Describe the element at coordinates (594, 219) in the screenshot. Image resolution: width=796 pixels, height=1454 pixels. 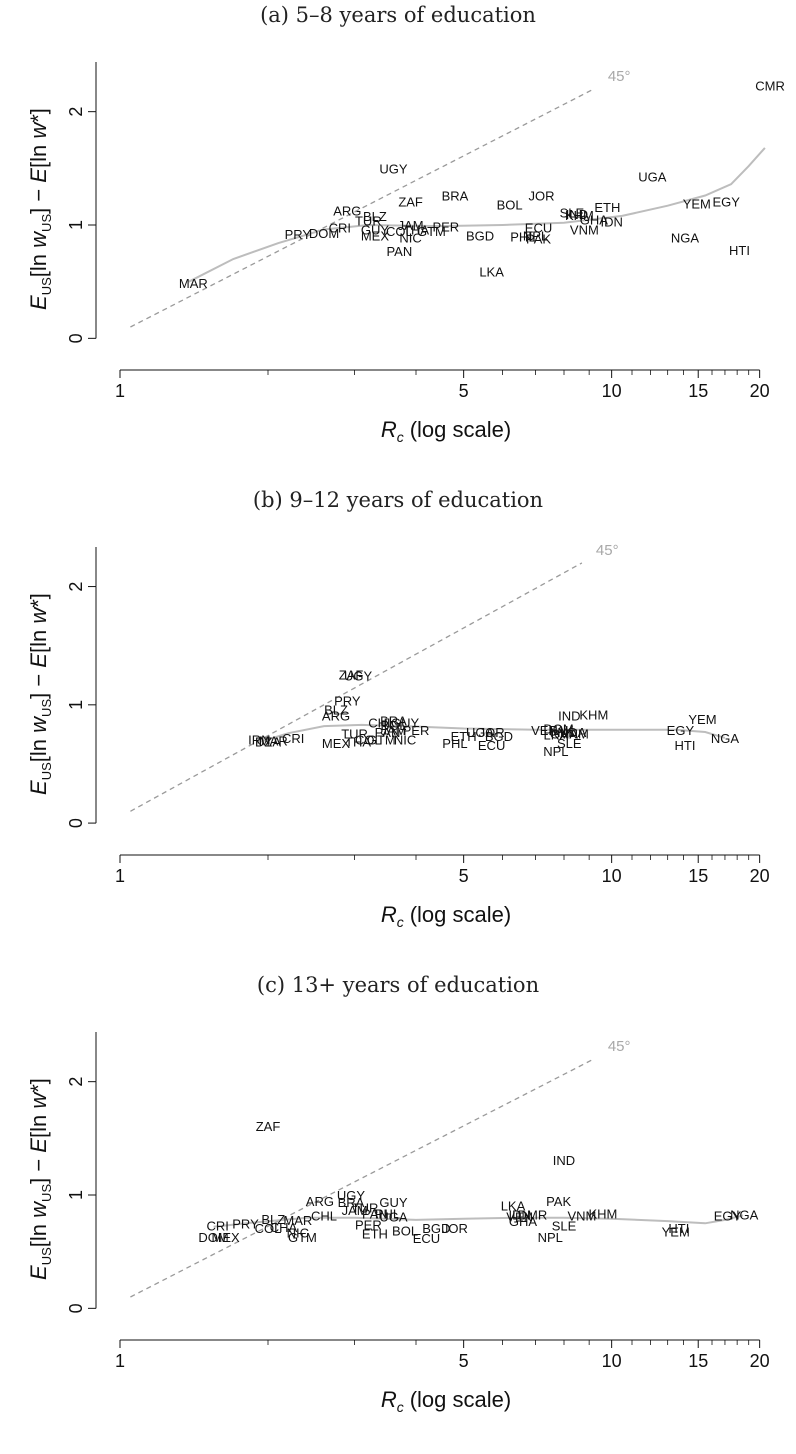
I see `country-label: GHA` at that location.